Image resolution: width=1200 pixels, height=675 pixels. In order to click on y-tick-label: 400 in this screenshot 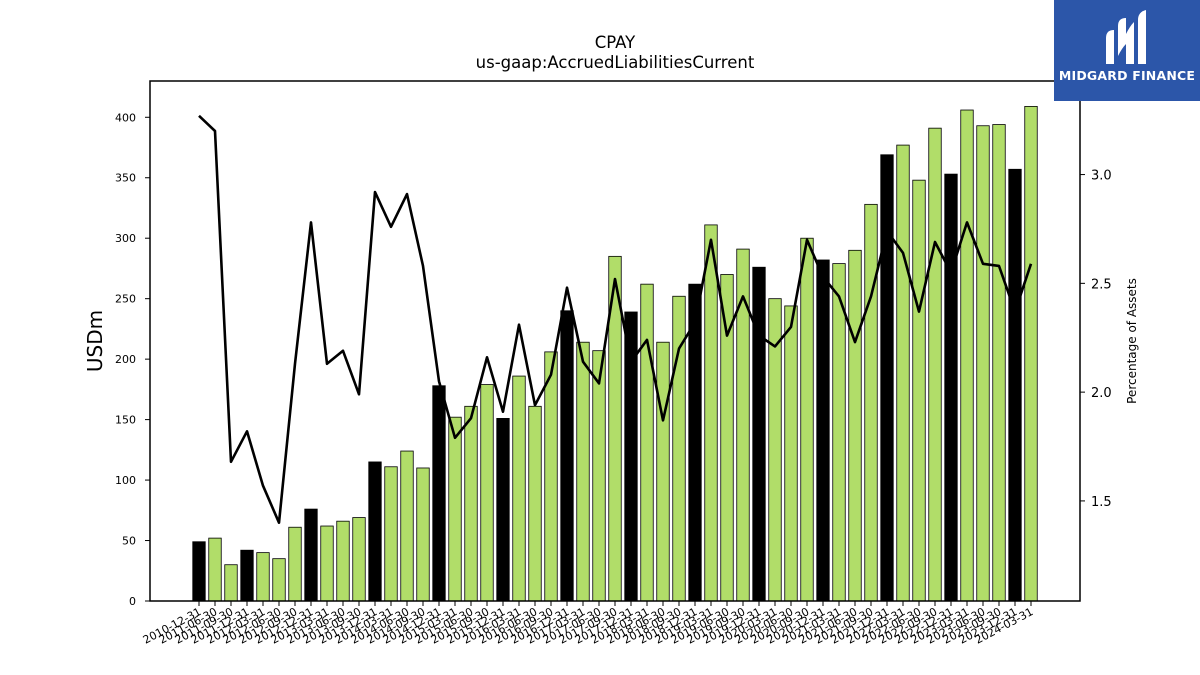, I will do `click(125, 117)`.